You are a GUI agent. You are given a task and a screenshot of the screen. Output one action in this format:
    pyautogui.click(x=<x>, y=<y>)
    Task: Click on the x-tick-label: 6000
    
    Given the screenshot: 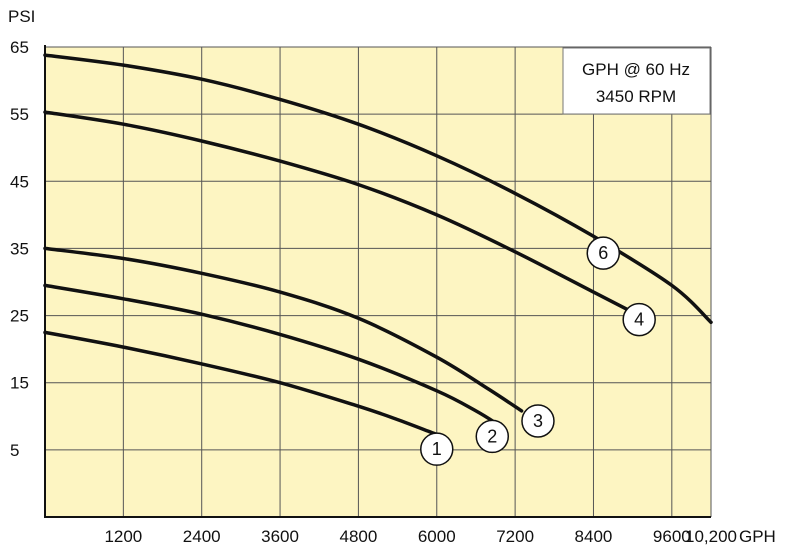 What is the action you would take?
    pyautogui.click(x=437, y=536)
    